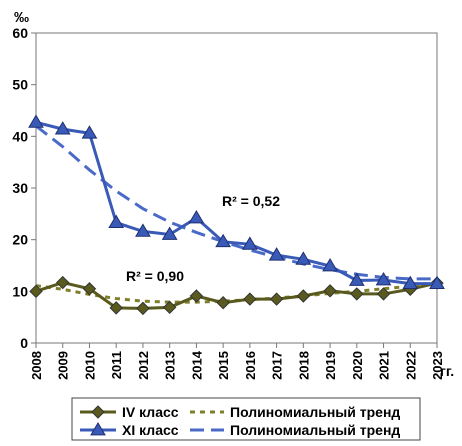 This screenshot has width=462, height=446. What do you see at coordinates (36, 365) in the screenshot?
I see `x-tick-label: 2008` at bounding box center [36, 365].